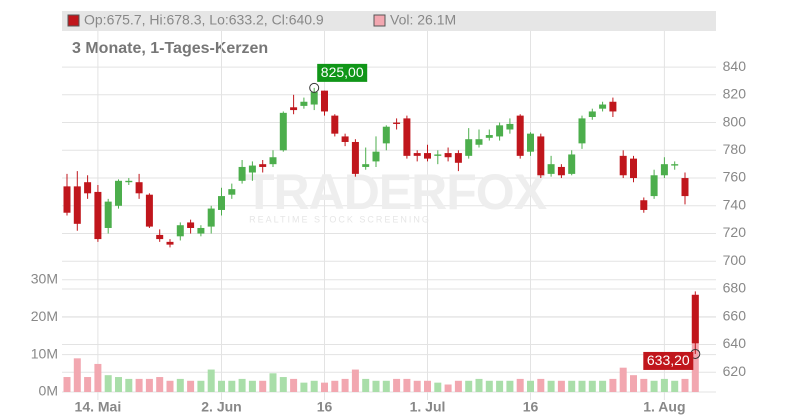 Image resolution: width=800 pixels, height=420 pixels. I want to click on chart-title: 3 Monate, 1-Tages-Kerzen, so click(170, 48).